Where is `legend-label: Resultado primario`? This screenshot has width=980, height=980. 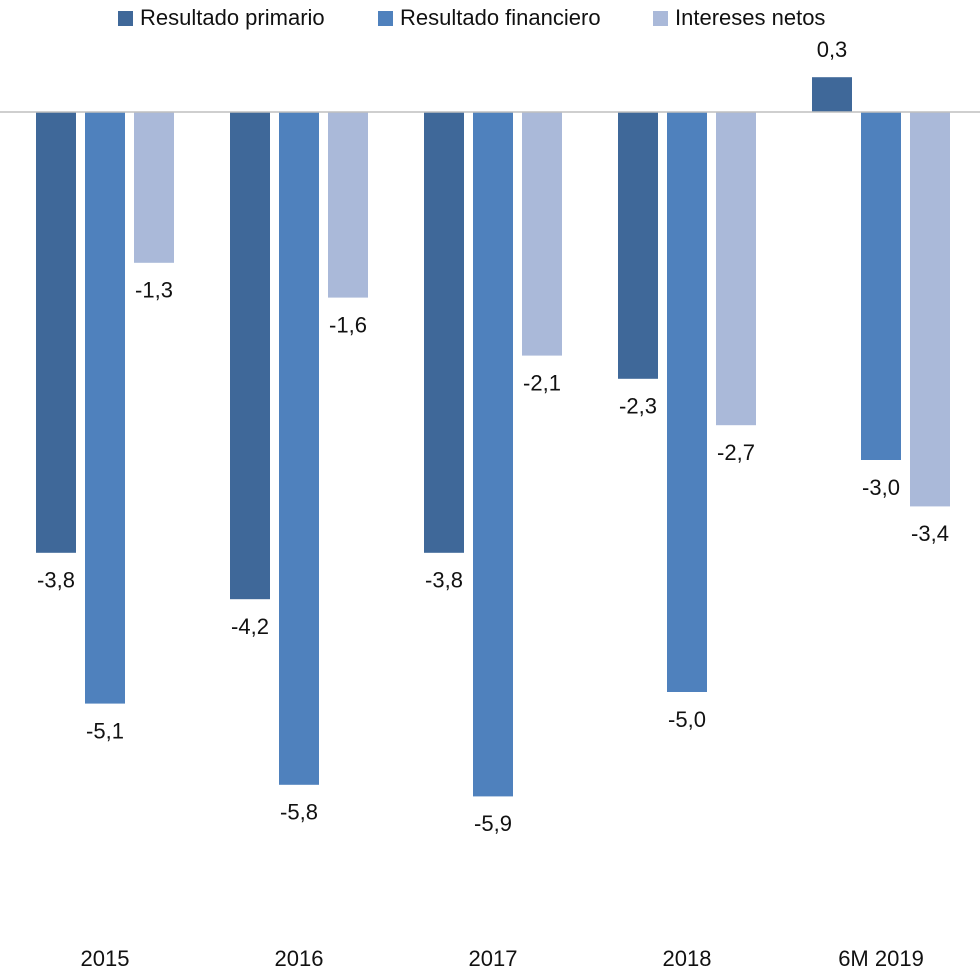 legend-label: Resultado primario is located at coordinates (232, 17).